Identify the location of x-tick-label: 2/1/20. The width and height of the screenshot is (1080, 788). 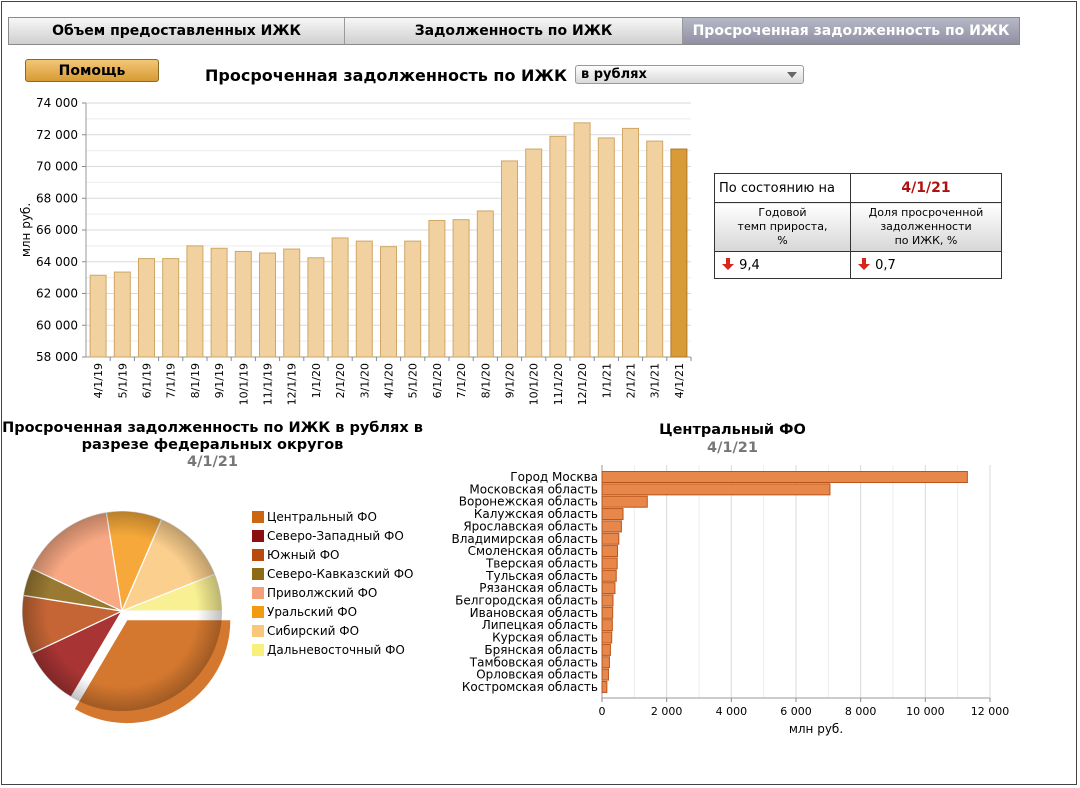
(340, 380).